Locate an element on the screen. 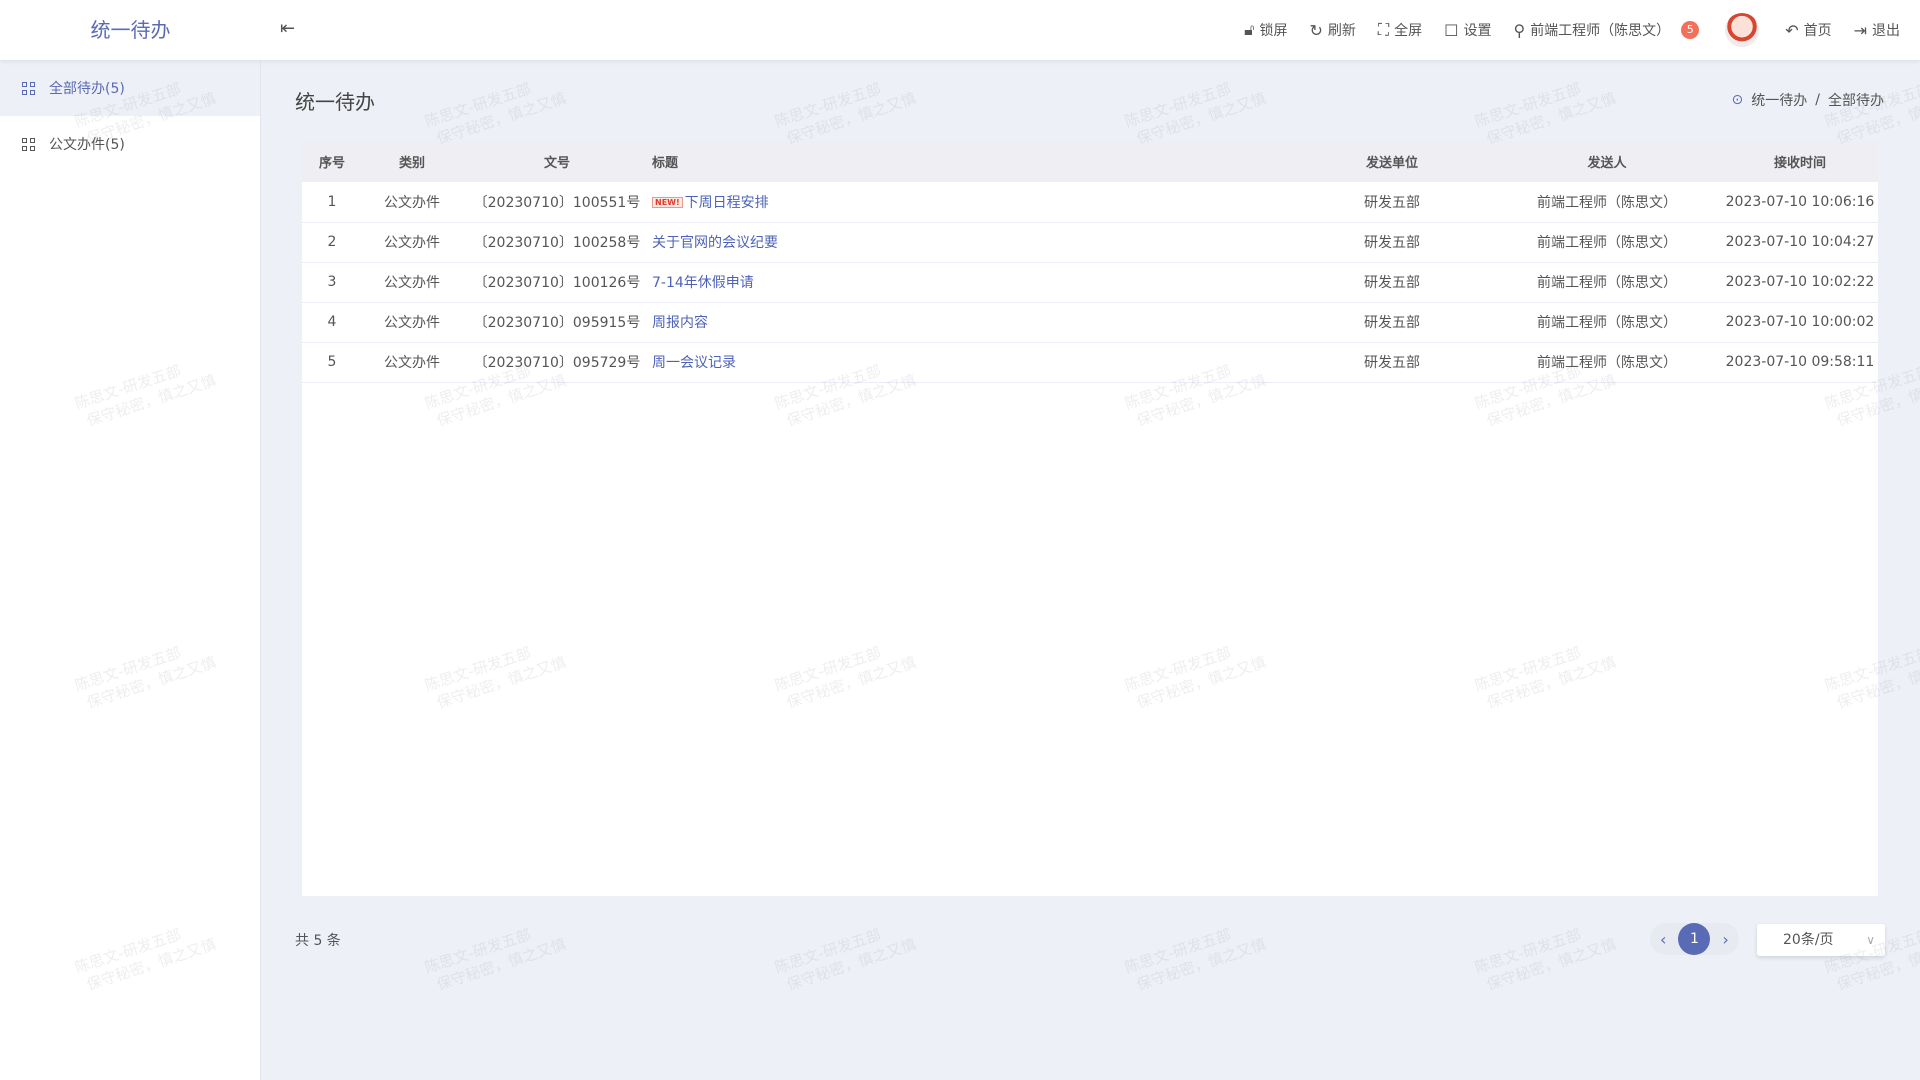 The height and width of the screenshot is (1080, 1920). page-size-select: 20条/页 ∨ is located at coordinates (1821, 940).